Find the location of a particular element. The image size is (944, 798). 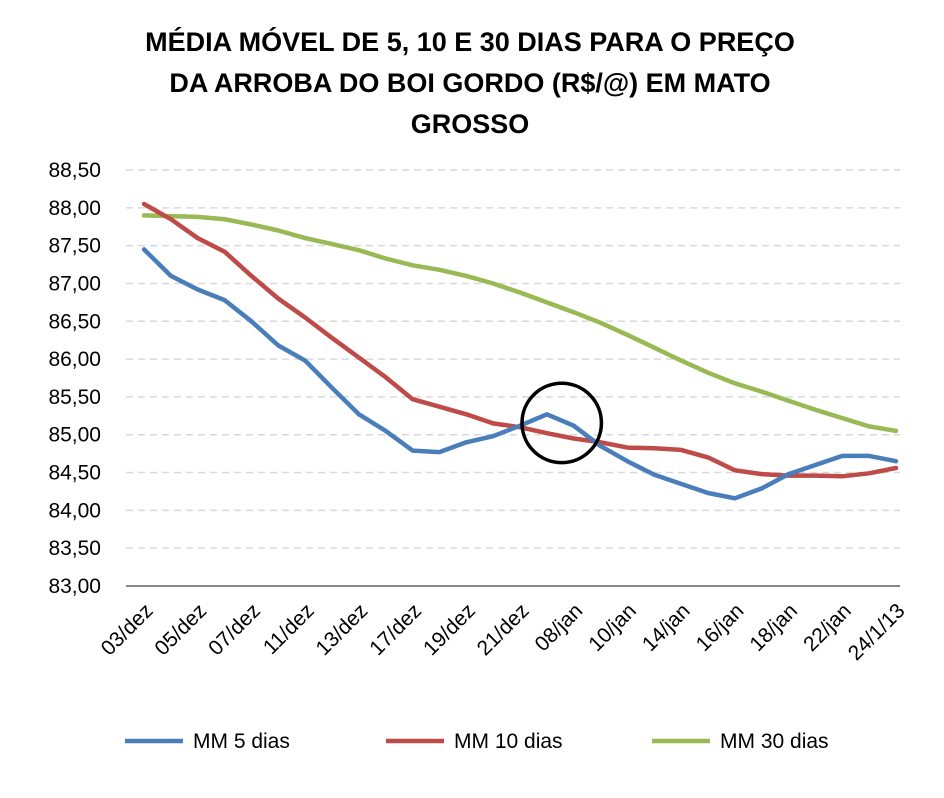

legend: MM 5 dias MM 10 dias MM 30 dias is located at coordinates (477, 741).